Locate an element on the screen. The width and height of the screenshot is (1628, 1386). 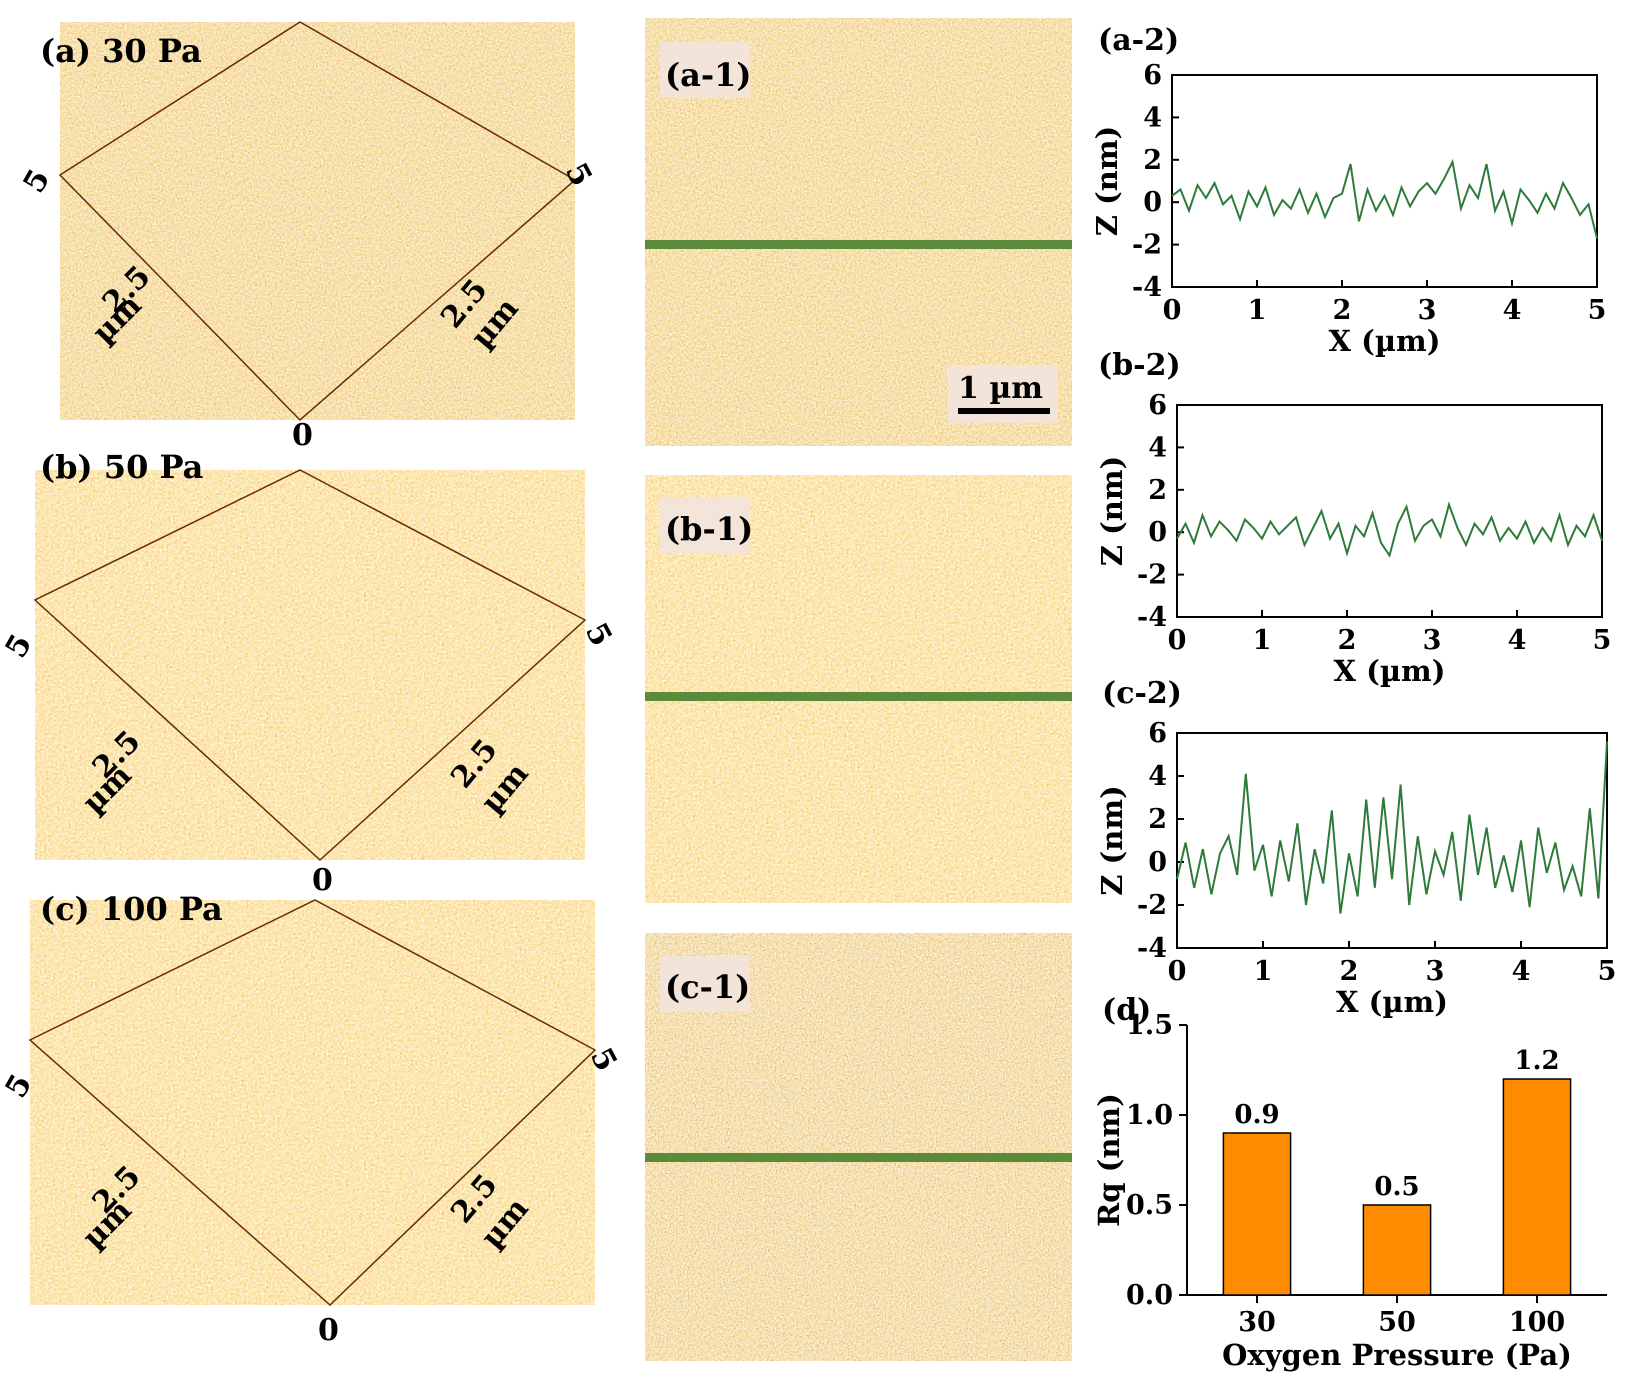
profile-chart-c2: 0 1 2 3 4 5 -4 -2 0 2 4 6 (c-2) X (µm) Z (nm) is located at coordinates (1355, 847).